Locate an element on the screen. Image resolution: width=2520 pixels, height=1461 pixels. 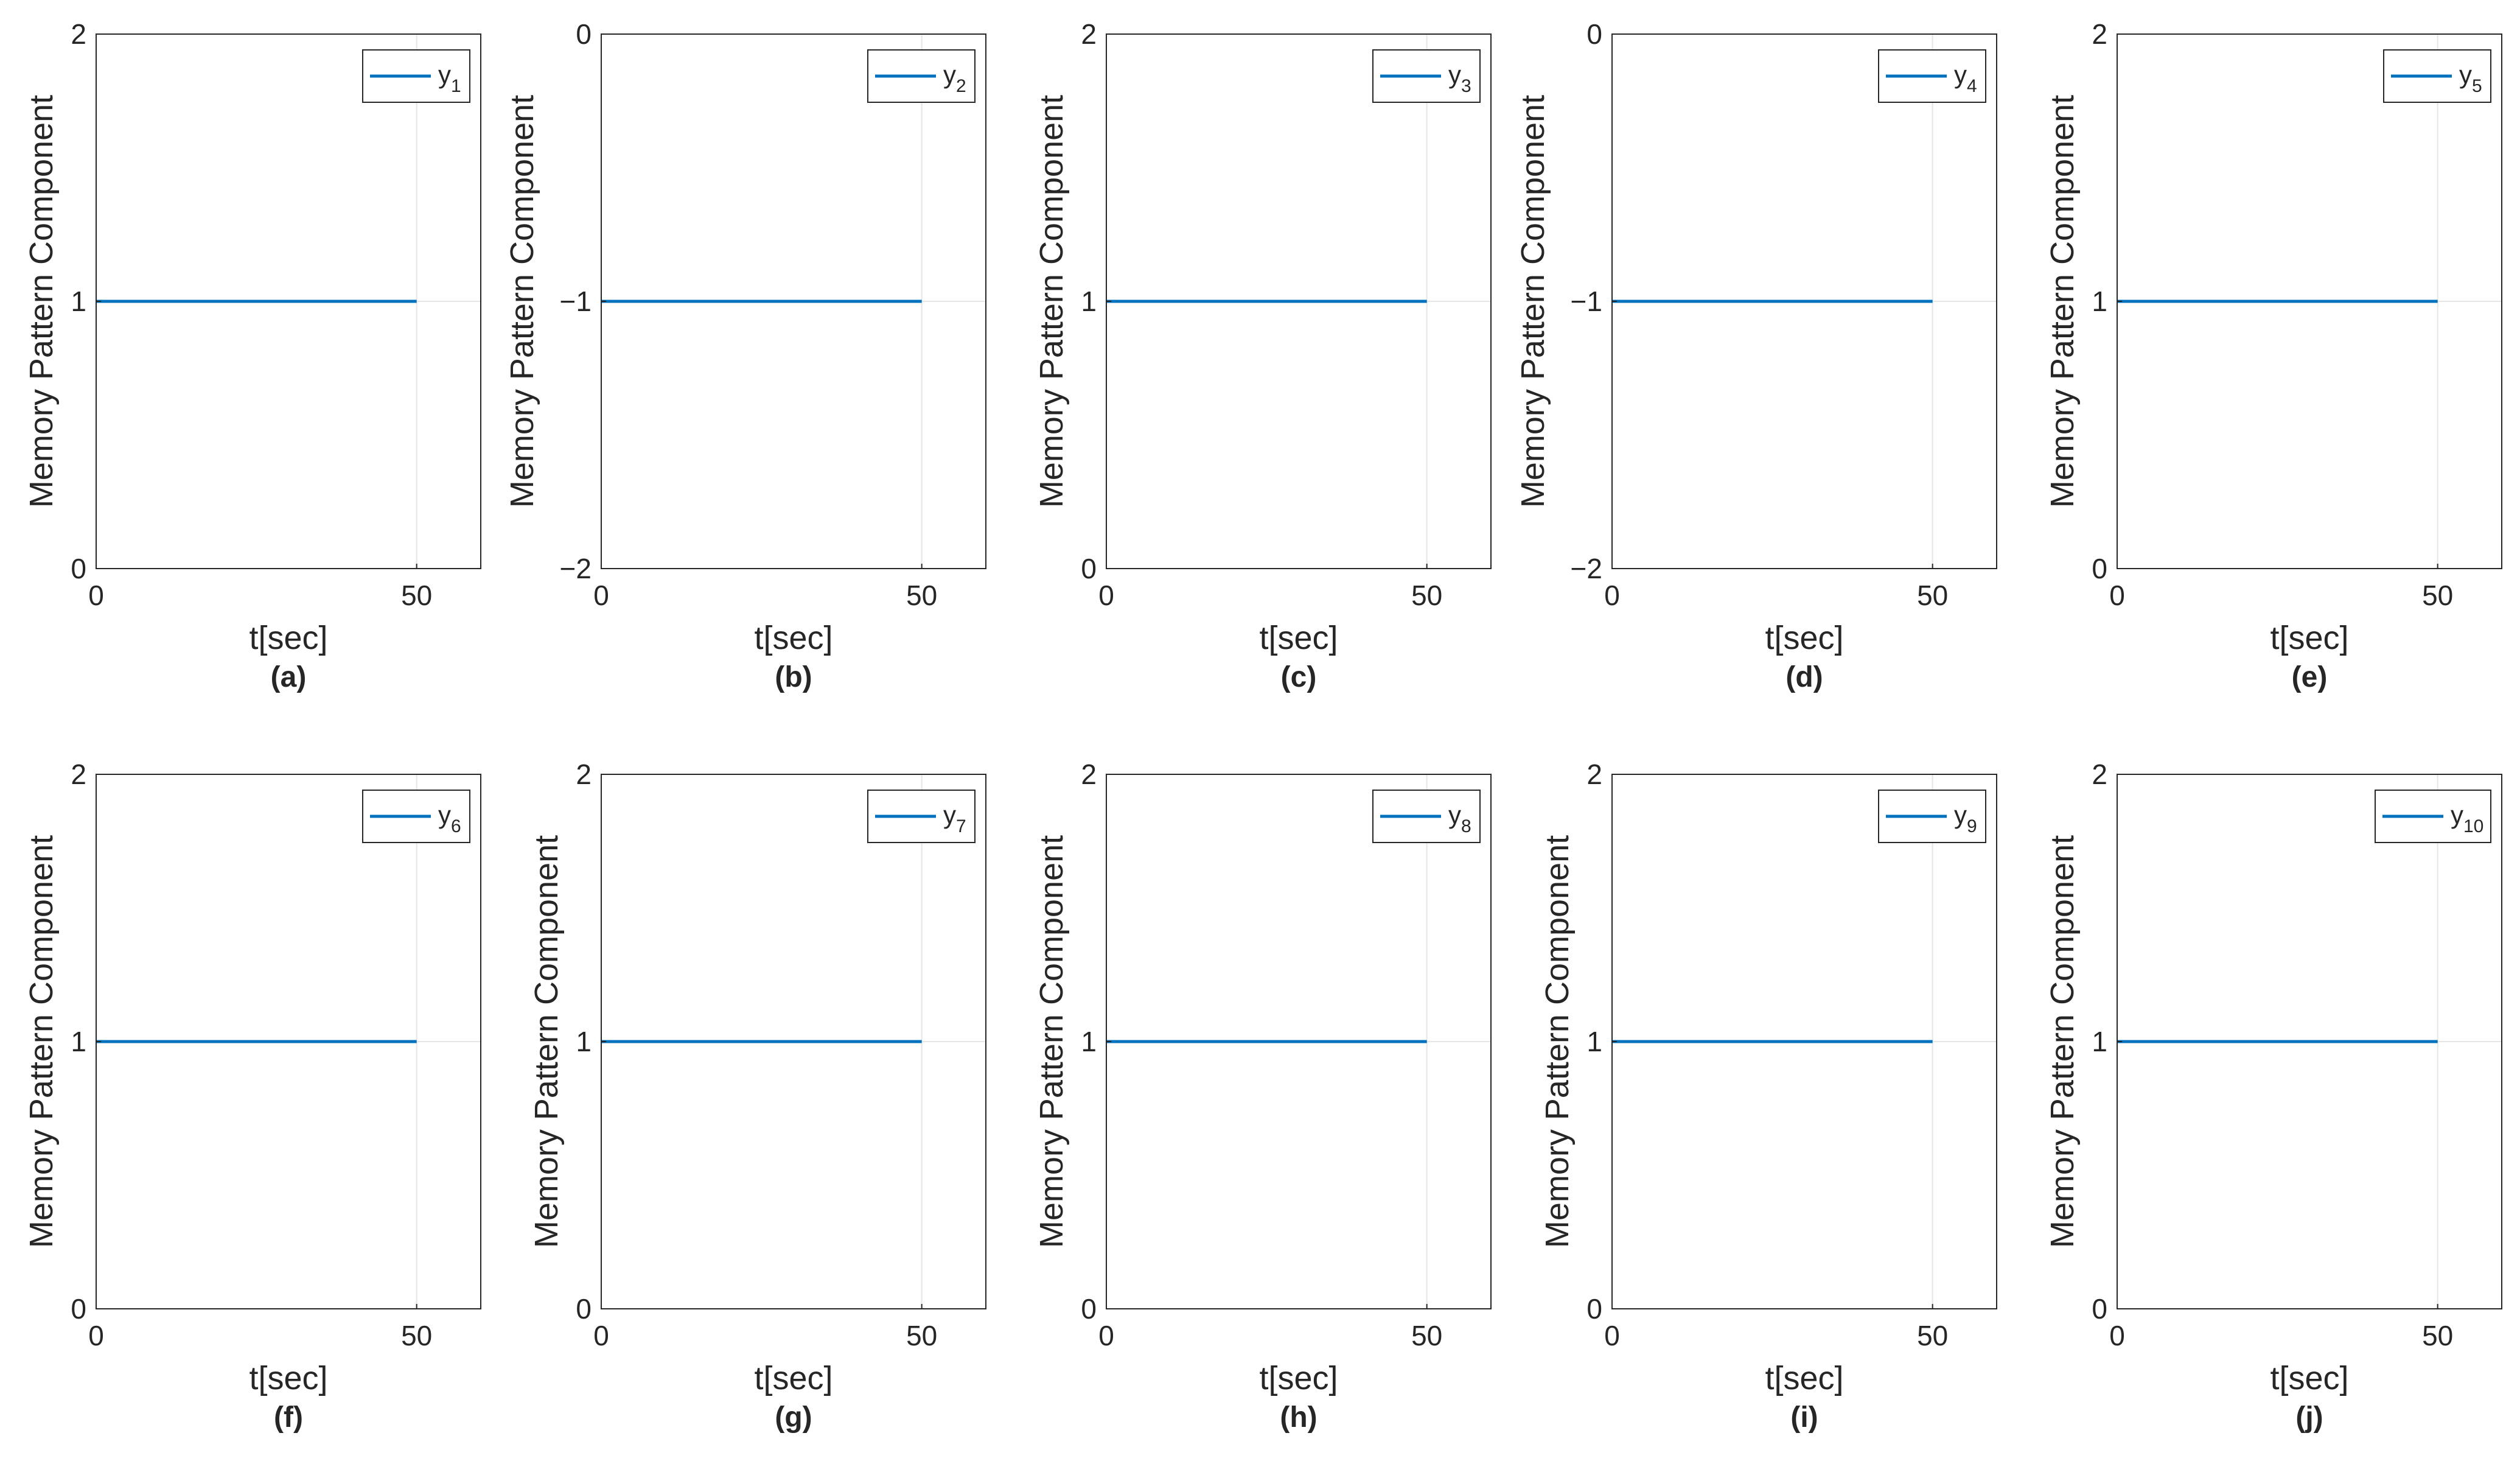
y-axis-label-f: Memory Pattern Component is located at coordinates (41, 1041).